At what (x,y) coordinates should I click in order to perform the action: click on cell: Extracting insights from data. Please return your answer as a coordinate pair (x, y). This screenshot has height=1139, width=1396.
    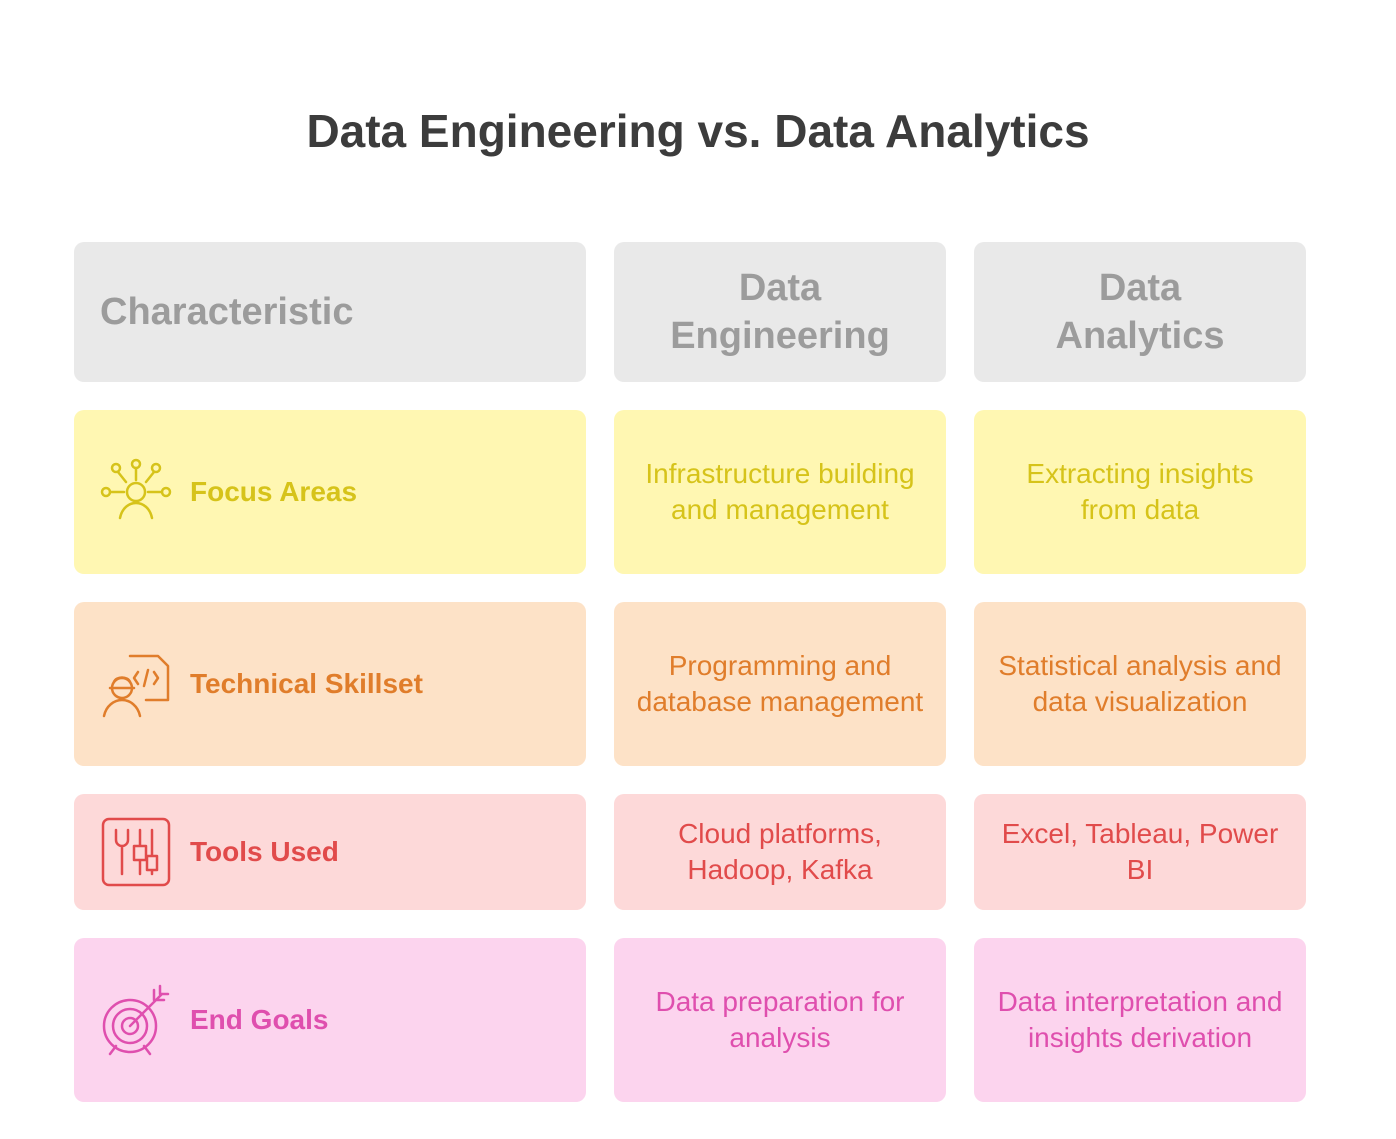
    Looking at the image, I should click on (1140, 492).